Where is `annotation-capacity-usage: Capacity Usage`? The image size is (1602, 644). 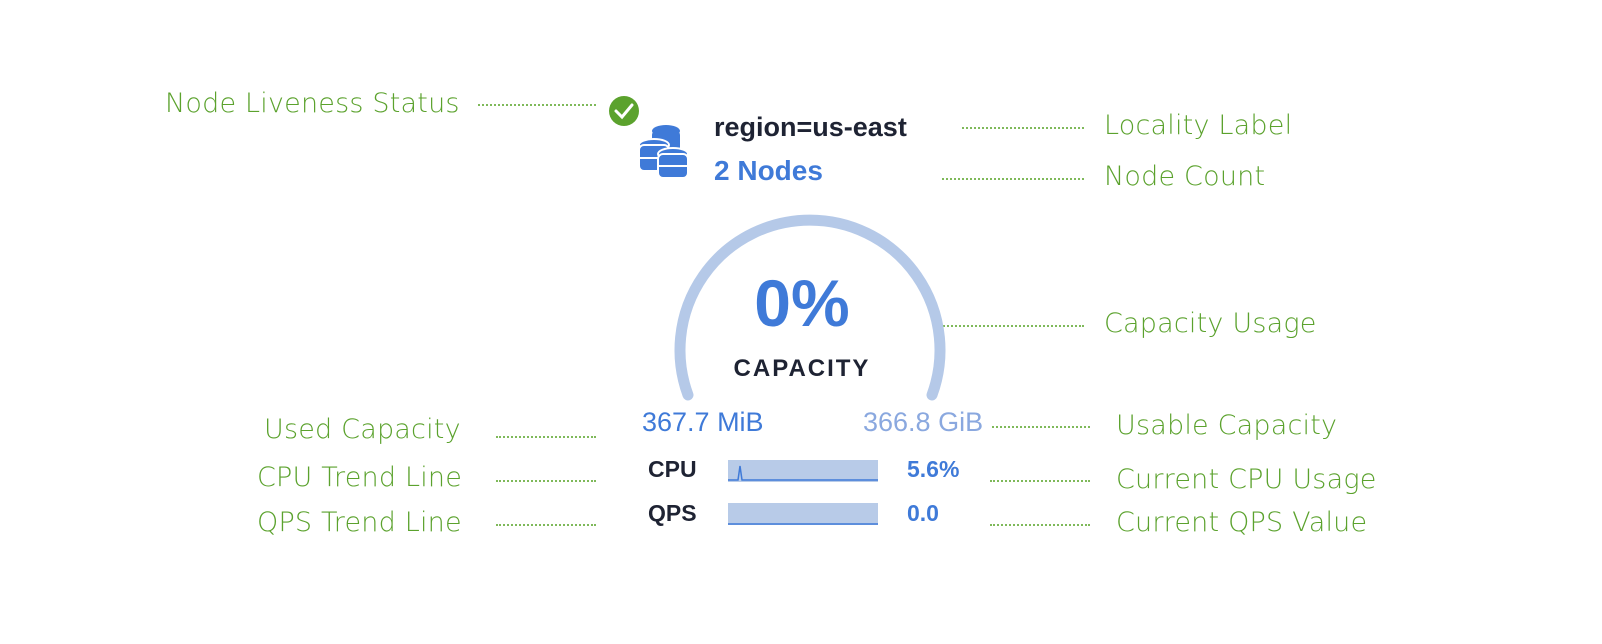
annotation-capacity-usage: Capacity Usage is located at coordinates (1210, 323).